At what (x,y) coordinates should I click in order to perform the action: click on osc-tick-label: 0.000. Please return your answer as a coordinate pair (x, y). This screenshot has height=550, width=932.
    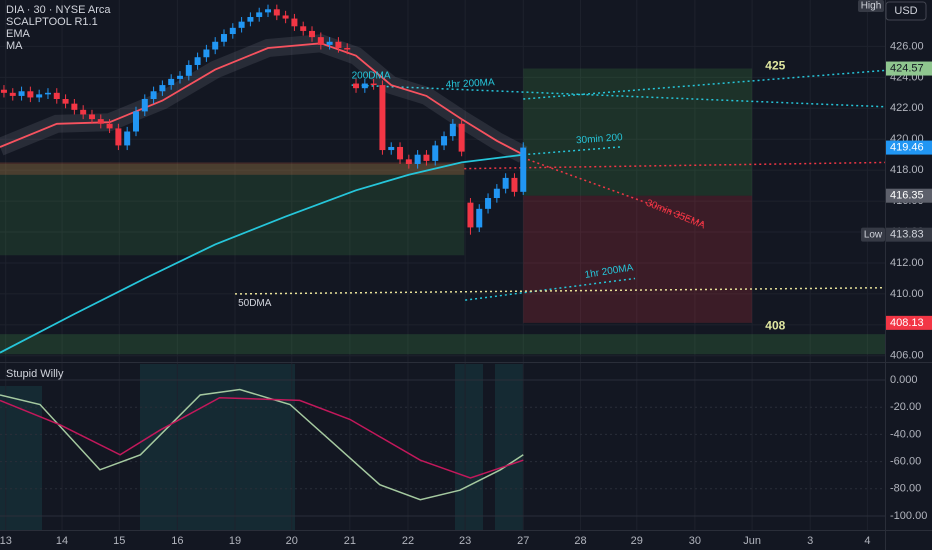
    Looking at the image, I should click on (904, 380).